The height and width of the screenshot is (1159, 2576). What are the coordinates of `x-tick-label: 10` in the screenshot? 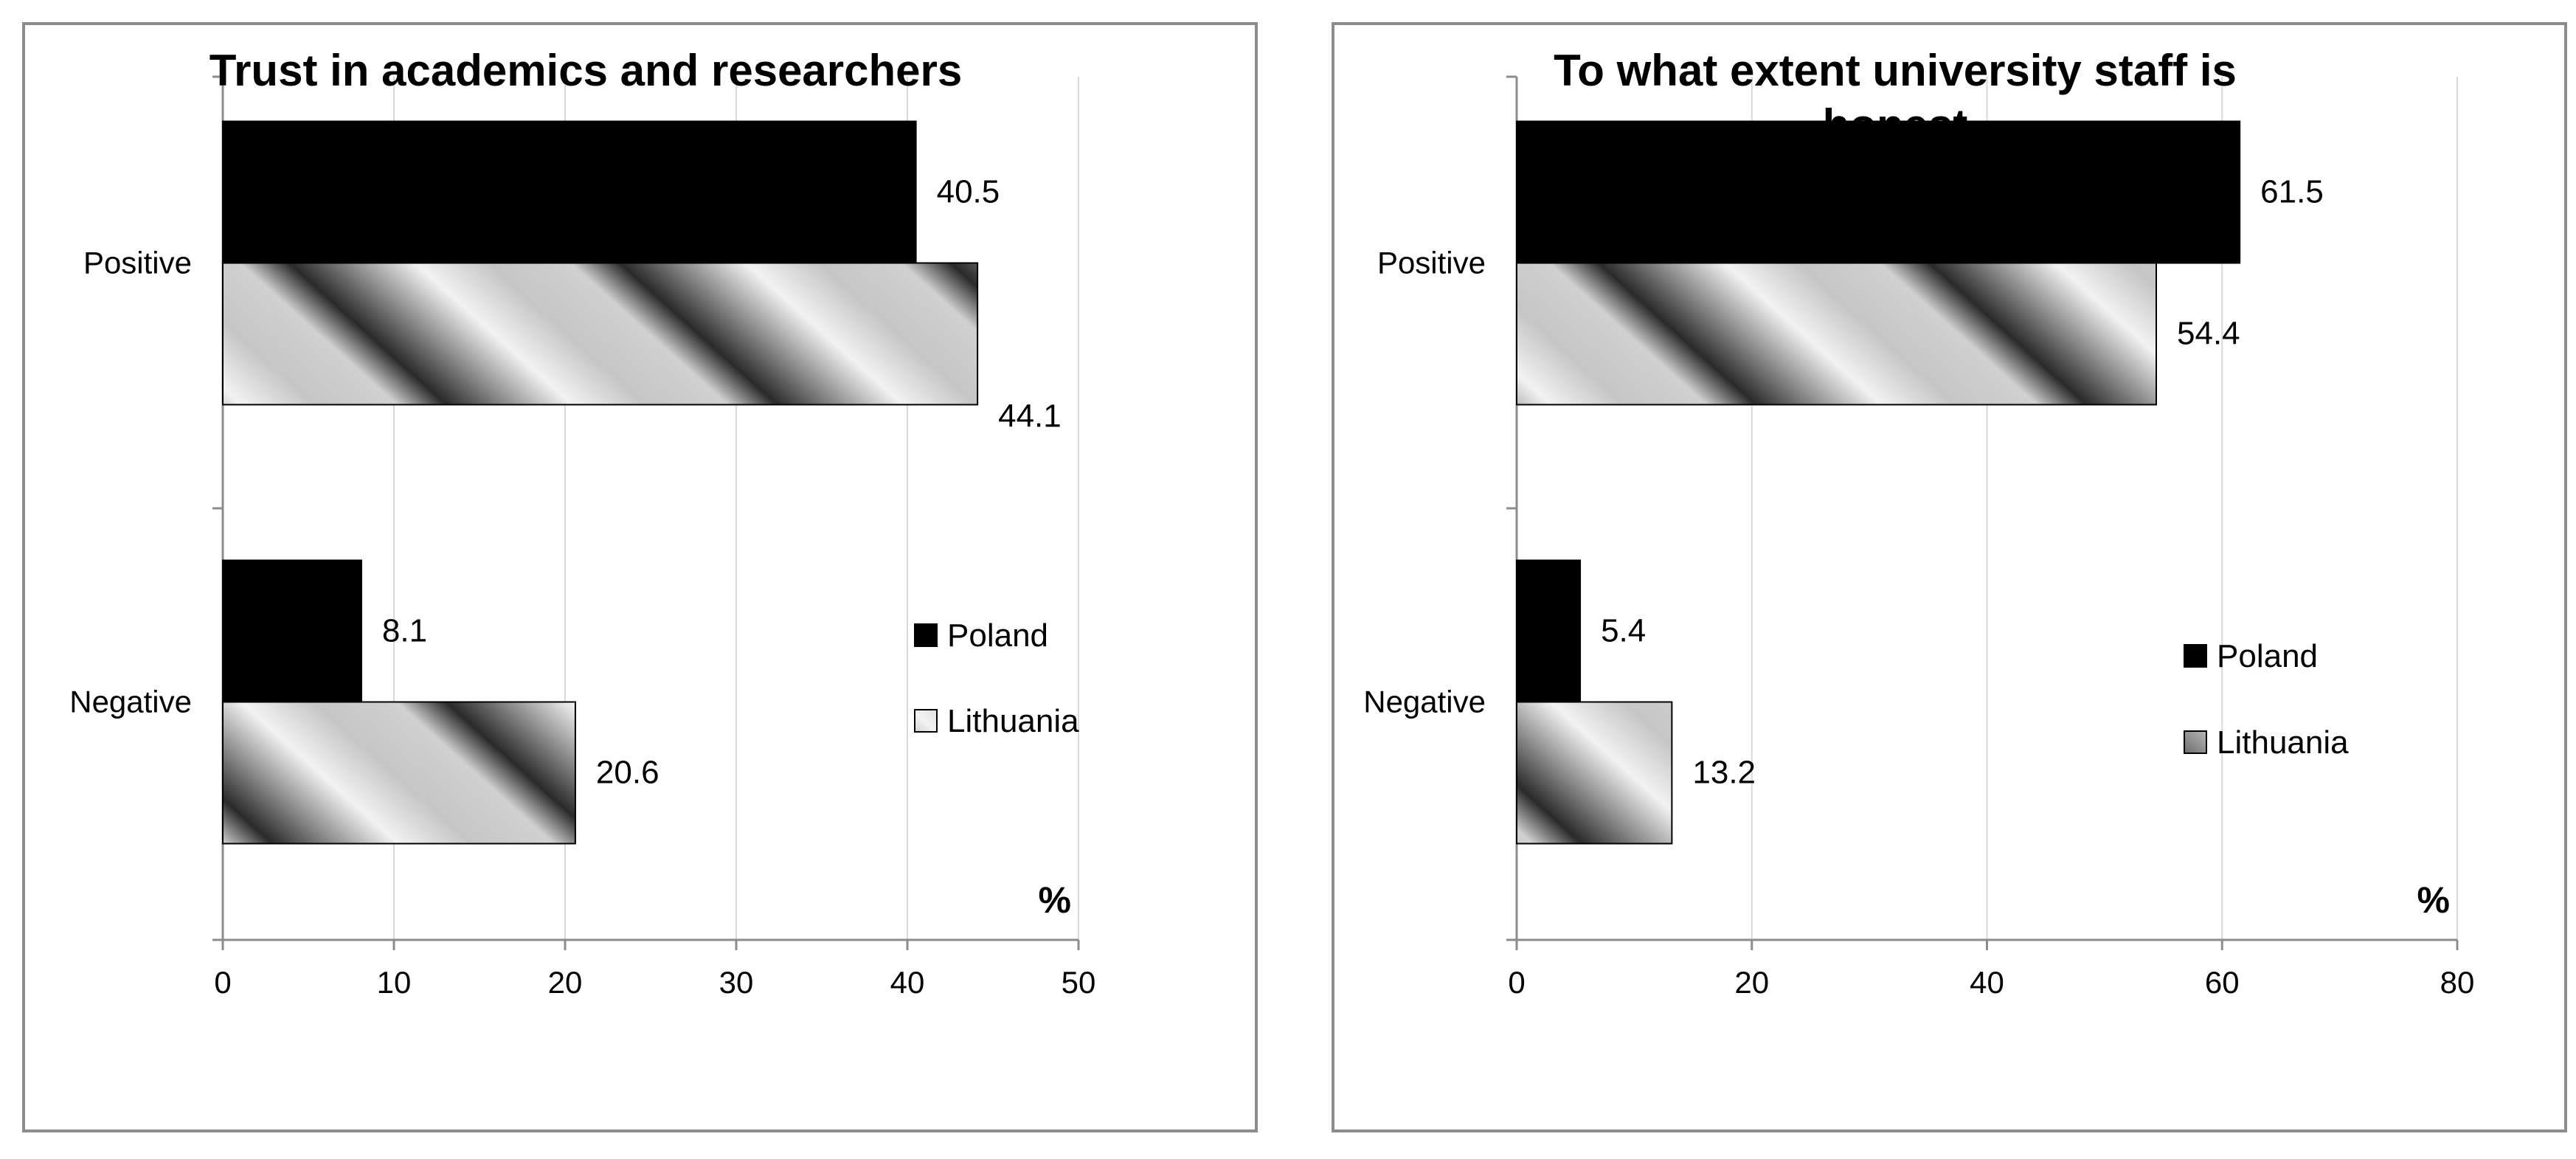 It's located at (394, 982).